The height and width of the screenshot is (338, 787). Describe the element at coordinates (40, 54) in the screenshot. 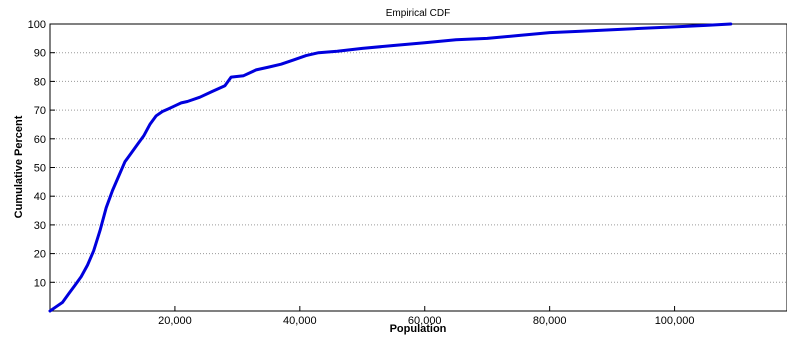

I see `y-tick-label: 90` at that location.